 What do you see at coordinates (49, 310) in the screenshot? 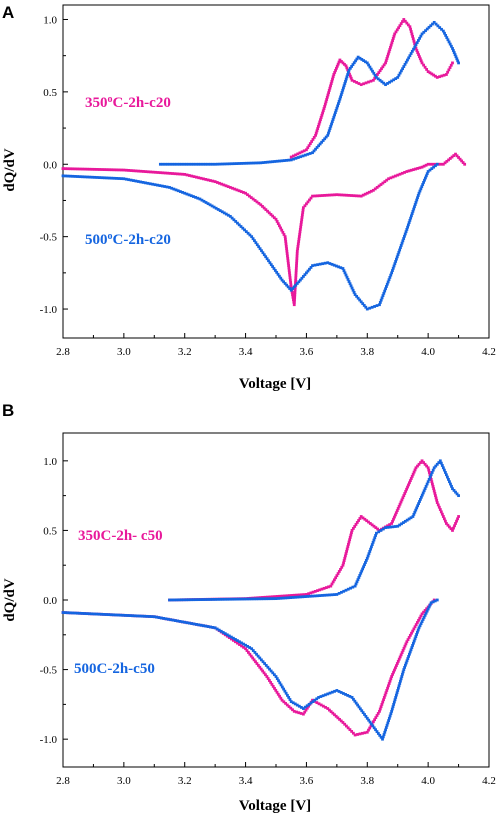
I see `y-tick-label: -1.0` at bounding box center [49, 310].